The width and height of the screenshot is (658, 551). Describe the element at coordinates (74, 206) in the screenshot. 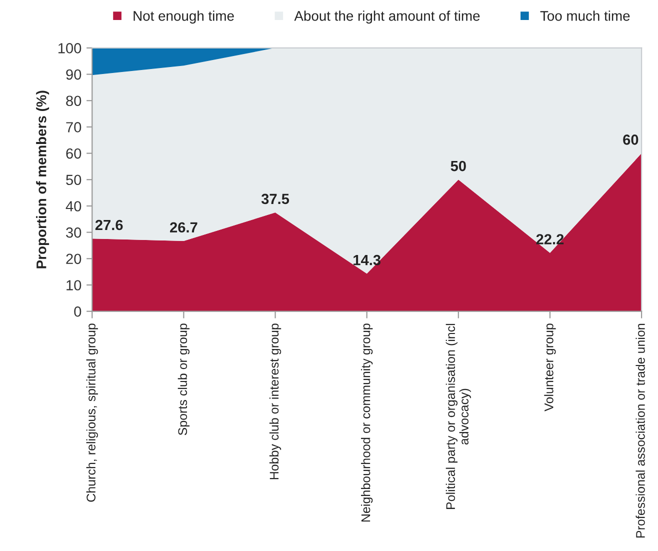

I see `y-tick-label: 40` at that location.